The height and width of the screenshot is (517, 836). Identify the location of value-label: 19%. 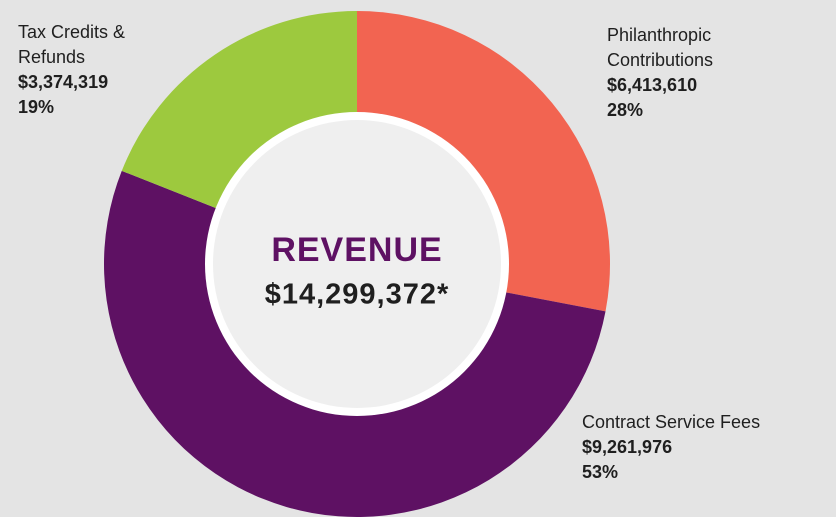
(36, 107).